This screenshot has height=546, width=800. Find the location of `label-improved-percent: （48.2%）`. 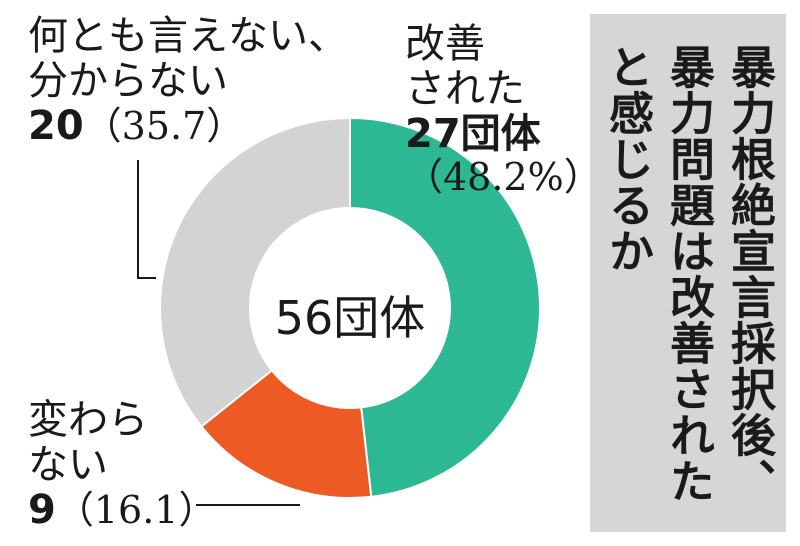

label-improved-percent: （48.2%） is located at coordinates (503, 177).